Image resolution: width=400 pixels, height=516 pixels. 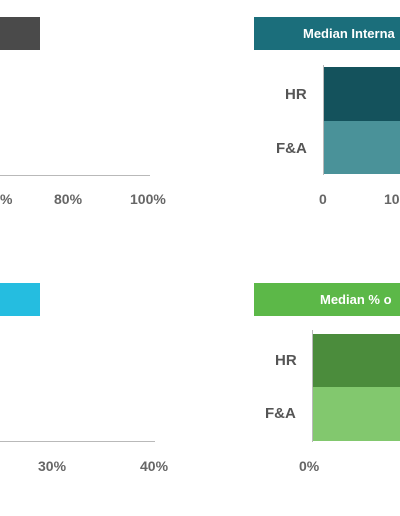 I want to click on top-right-value-axis, so click(x=323, y=120).